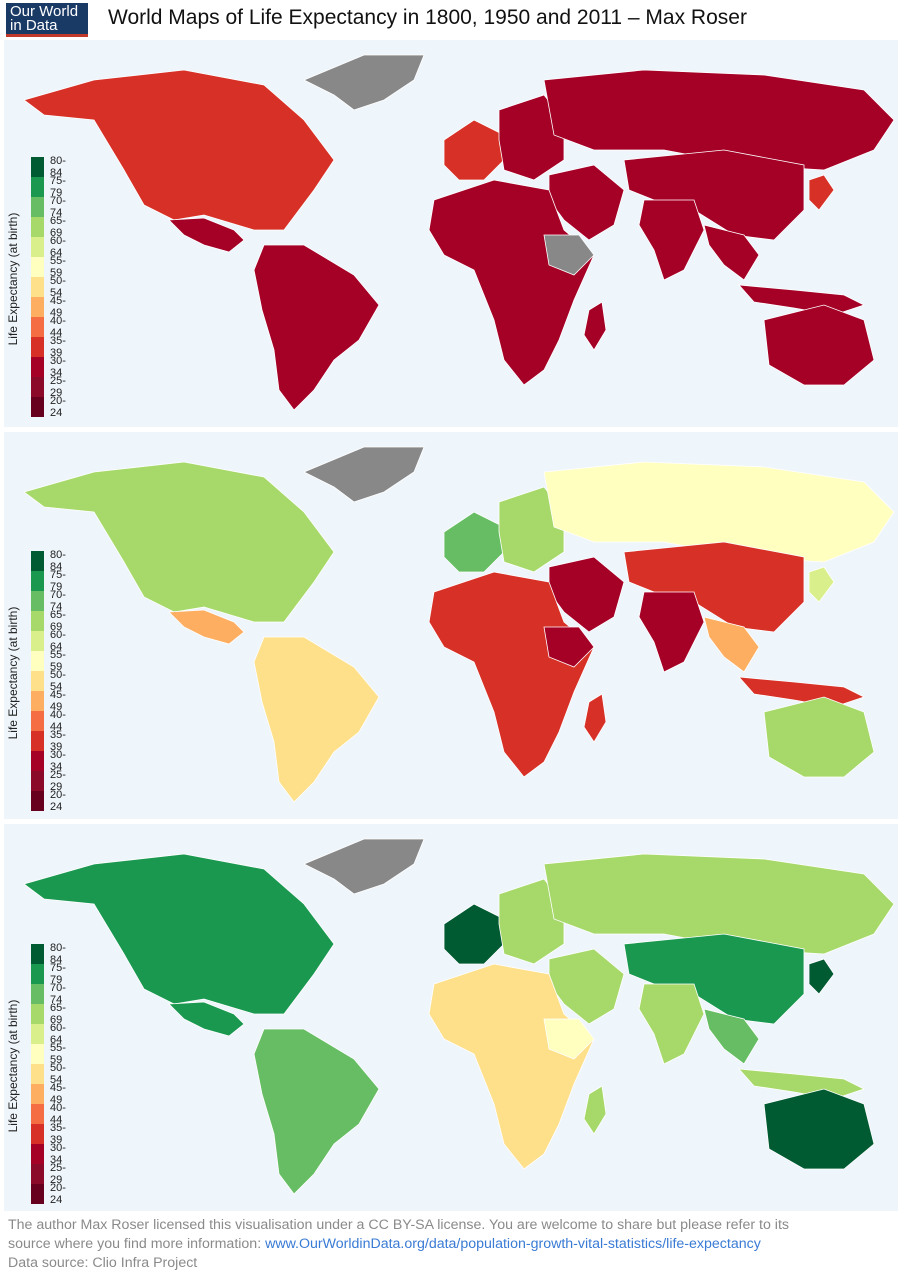 Image resolution: width=904 pixels, height=1280 pixels. What do you see at coordinates (44, 11) in the screenshot?
I see `logo-line1: Our World` at bounding box center [44, 11].